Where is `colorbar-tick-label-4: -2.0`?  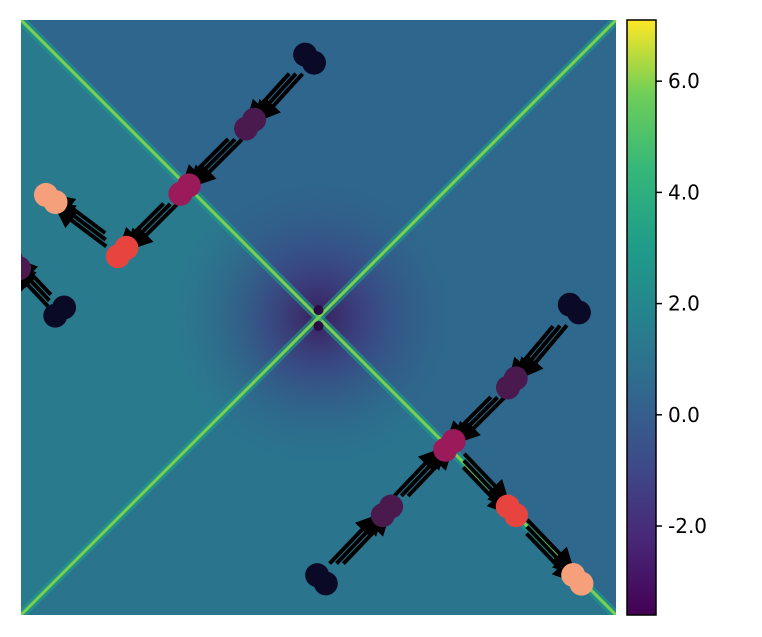
colorbar-tick-label-4: -2.0 is located at coordinates (687, 526).